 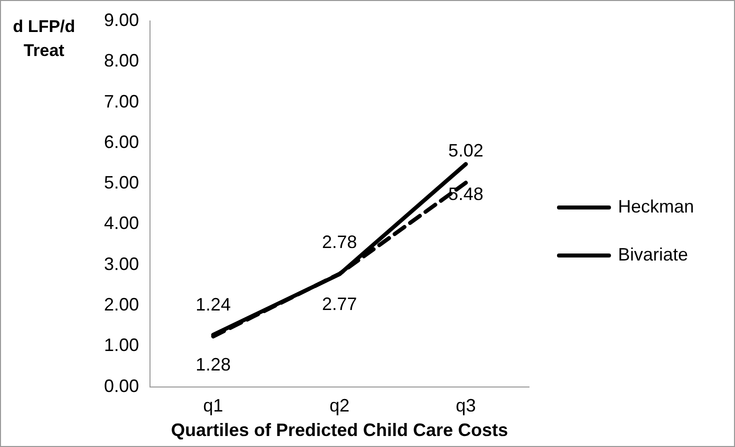 What do you see at coordinates (213, 364) in the screenshot?
I see `data-label: 1.28` at bounding box center [213, 364].